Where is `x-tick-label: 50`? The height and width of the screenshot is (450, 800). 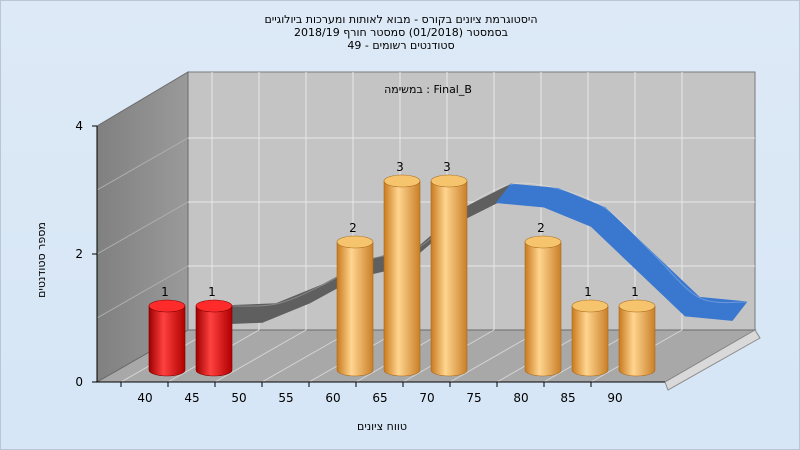
x-tick-label: 50 is located at coordinates (238, 398).